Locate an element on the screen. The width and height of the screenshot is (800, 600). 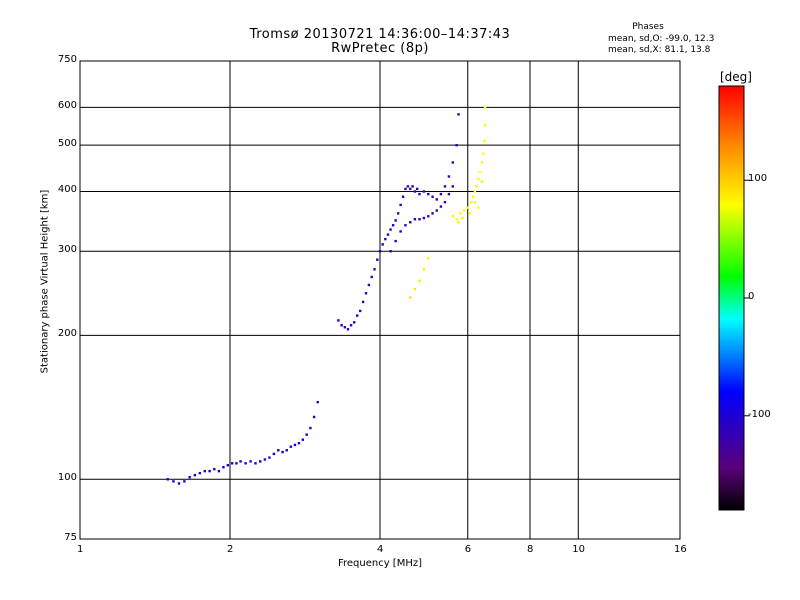
x-tick-label: 16 is located at coordinates (680, 549).